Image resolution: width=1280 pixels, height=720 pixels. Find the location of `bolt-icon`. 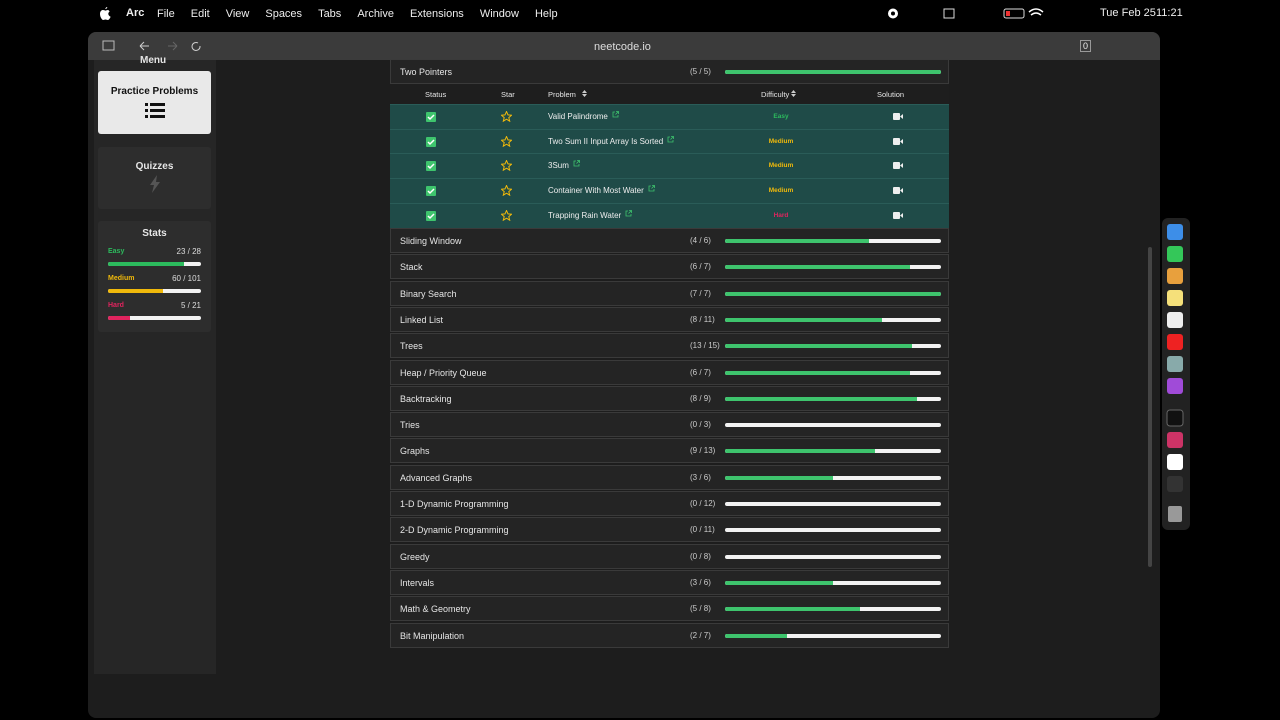

bolt-icon is located at coordinates (154, 184).